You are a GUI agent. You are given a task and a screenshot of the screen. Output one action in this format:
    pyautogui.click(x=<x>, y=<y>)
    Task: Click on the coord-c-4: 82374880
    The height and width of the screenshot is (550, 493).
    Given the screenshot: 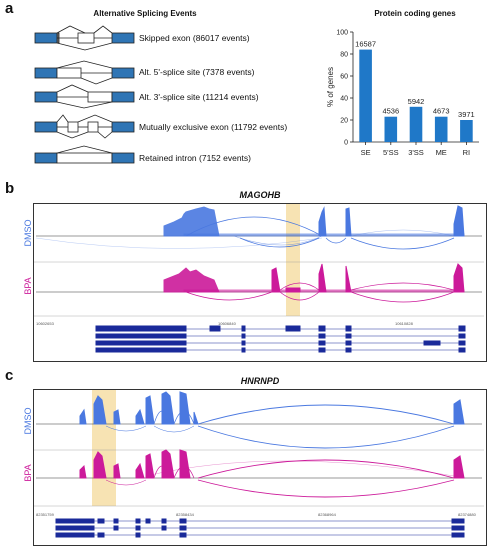 What is the action you would take?
    pyautogui.click(x=467, y=514)
    